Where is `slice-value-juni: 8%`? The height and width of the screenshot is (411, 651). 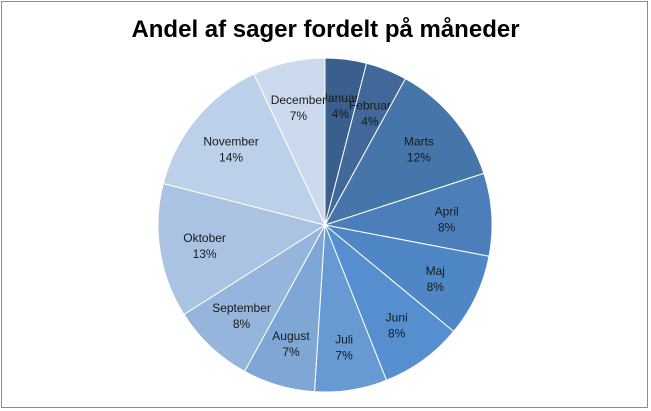 slice-value-juni: 8% is located at coordinates (397, 334).